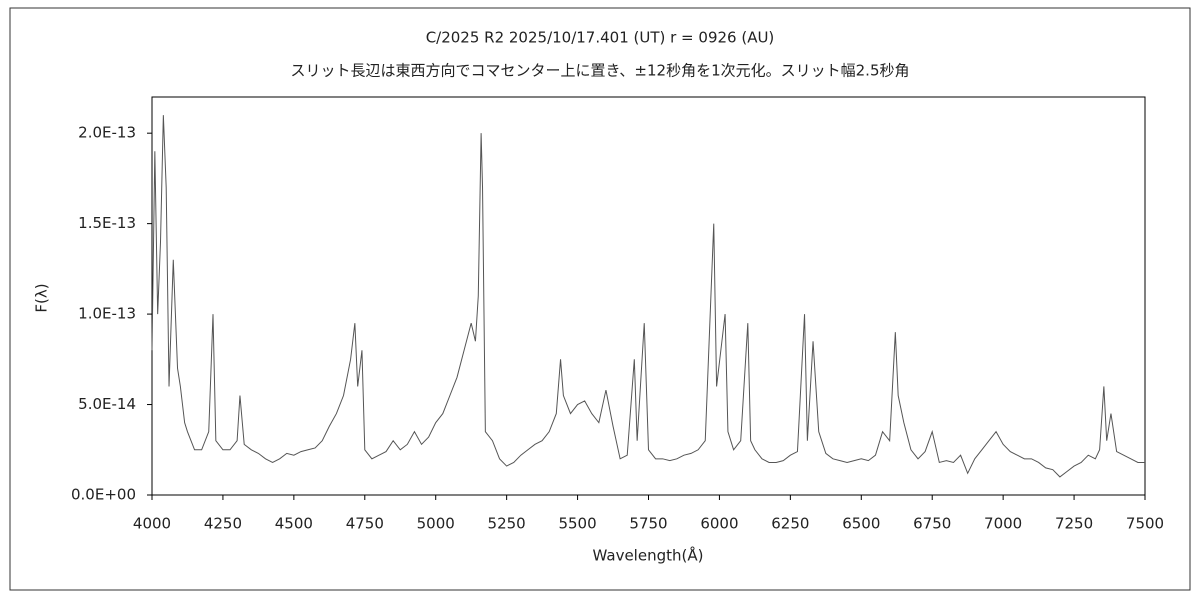  Describe the element at coordinates (1003, 524) in the screenshot. I see `x-tick-label: 7000` at that location.